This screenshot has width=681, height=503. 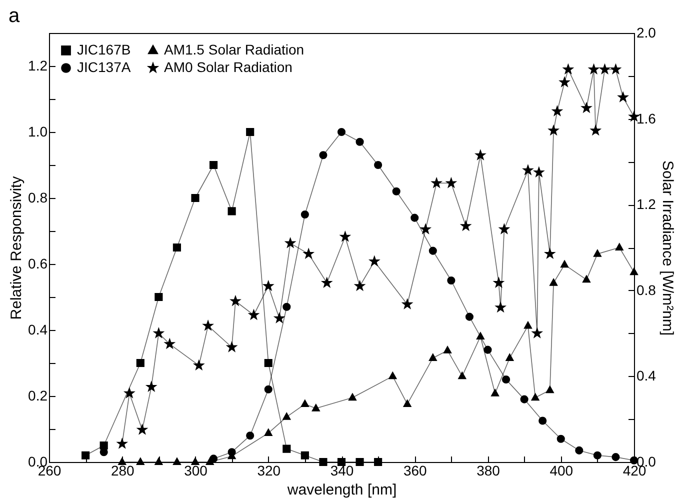 I want to click on legend-label: JIC137A, so click(x=104, y=67).